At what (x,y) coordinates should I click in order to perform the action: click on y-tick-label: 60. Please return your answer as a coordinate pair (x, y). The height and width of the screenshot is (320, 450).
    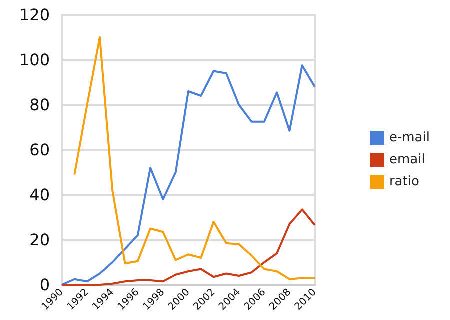
    Looking at the image, I should click on (40, 150).